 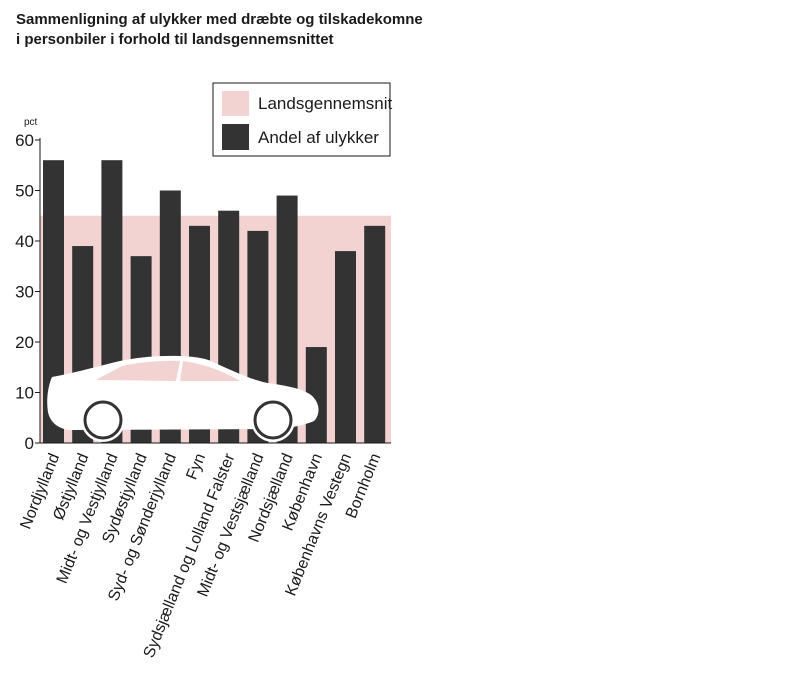 What do you see at coordinates (235, 103) in the screenshot?
I see `legend-swatch-landsgennemsnit` at bounding box center [235, 103].